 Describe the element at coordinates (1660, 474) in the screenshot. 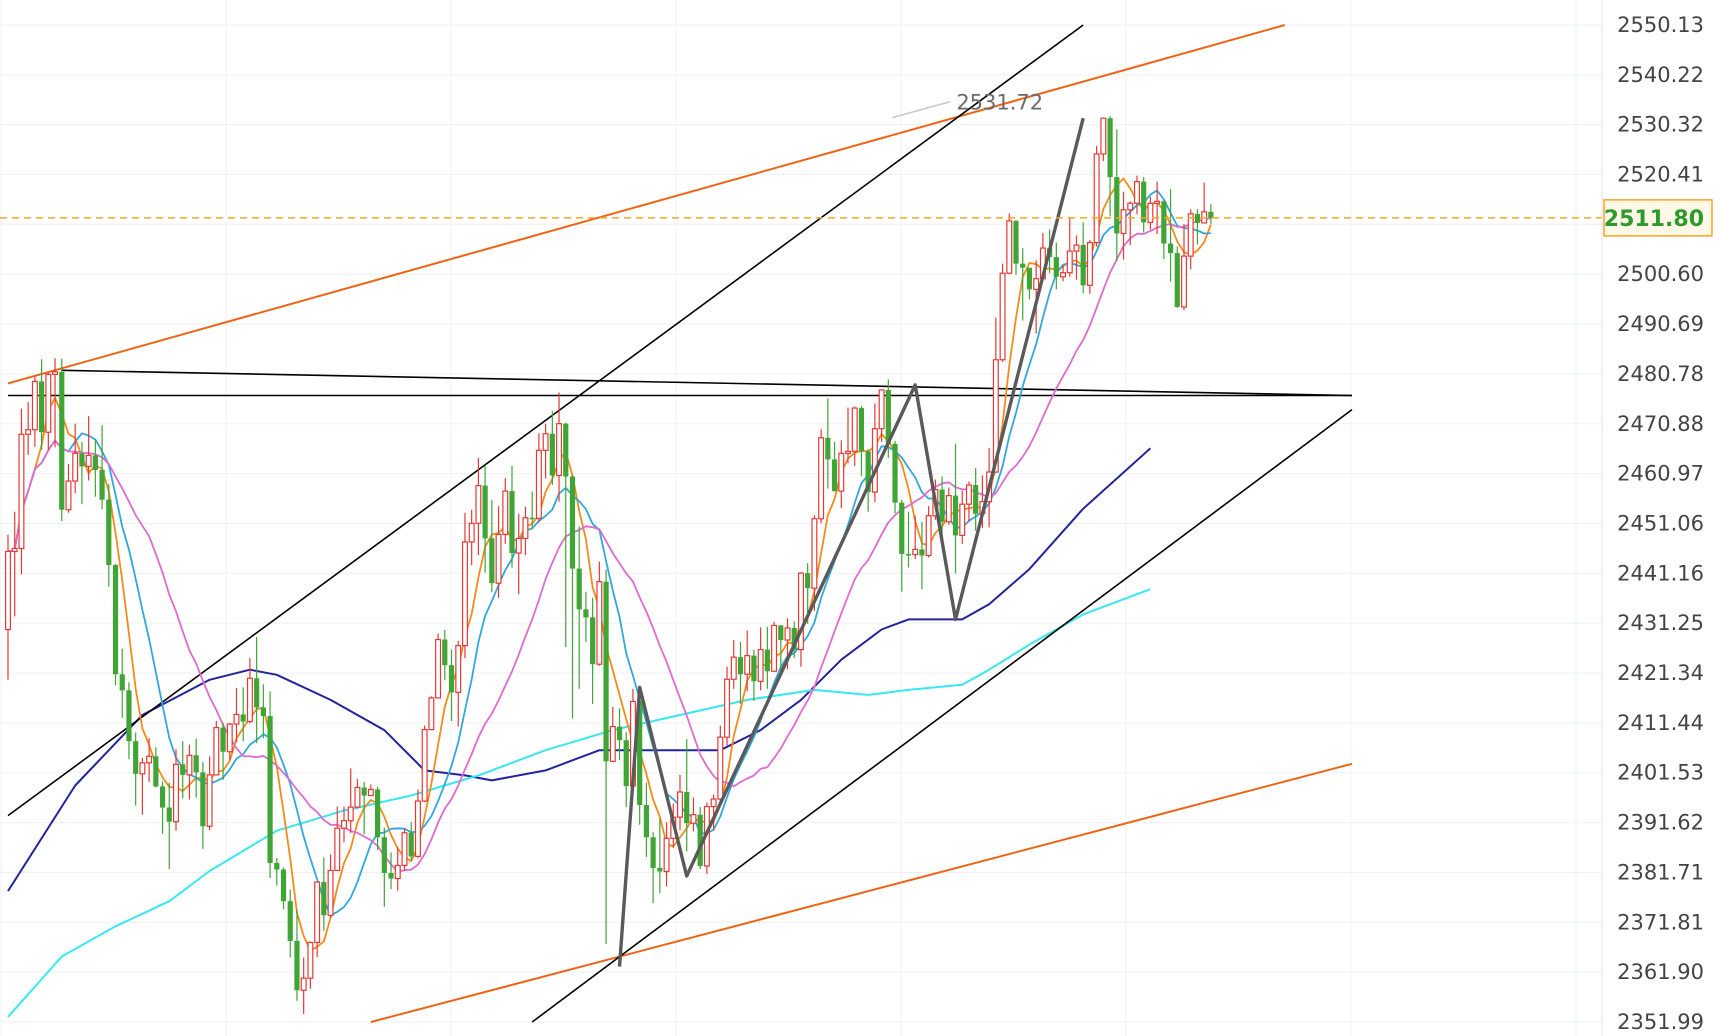

I see `y-tick-label: 2460.97` at that location.